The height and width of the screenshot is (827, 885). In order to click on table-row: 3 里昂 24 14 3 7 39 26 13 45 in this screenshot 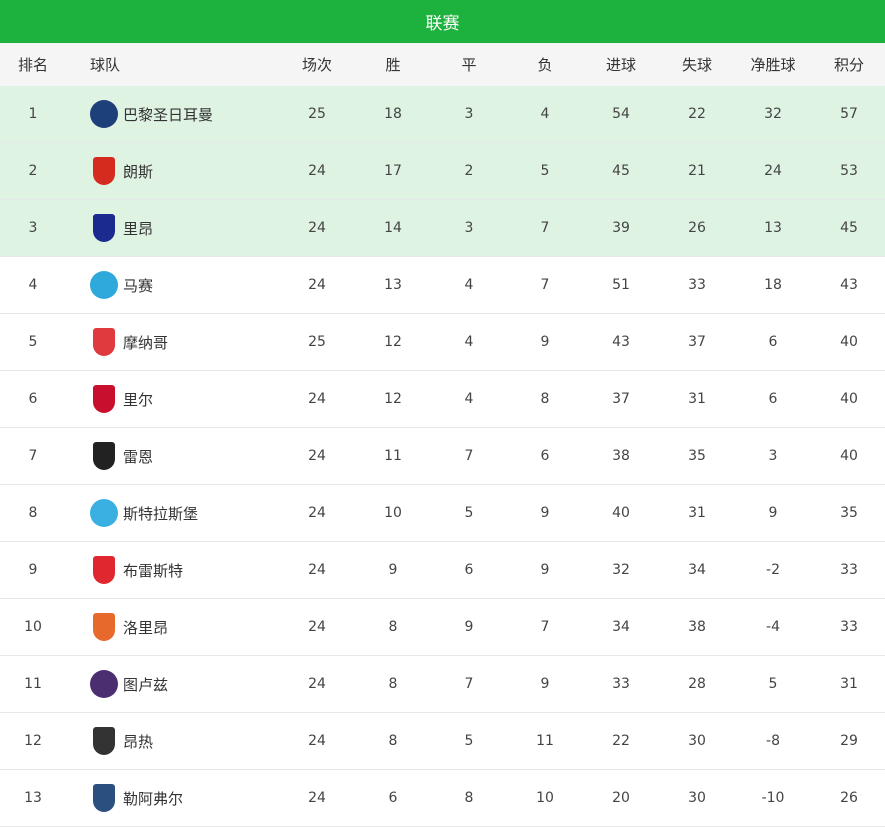, I will do `click(442, 228)`.